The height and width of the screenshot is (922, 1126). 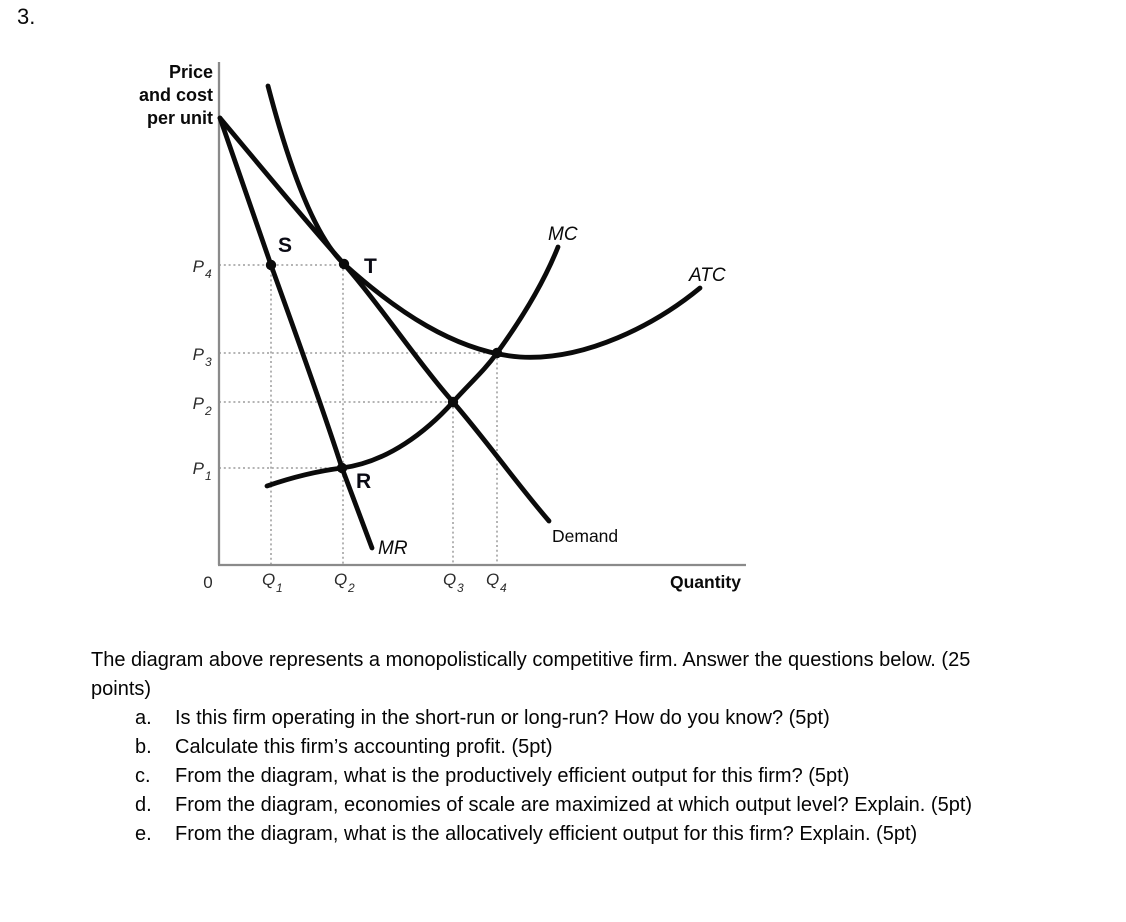 What do you see at coordinates (285, 245) in the screenshot?
I see `point-label-s: S` at bounding box center [285, 245].